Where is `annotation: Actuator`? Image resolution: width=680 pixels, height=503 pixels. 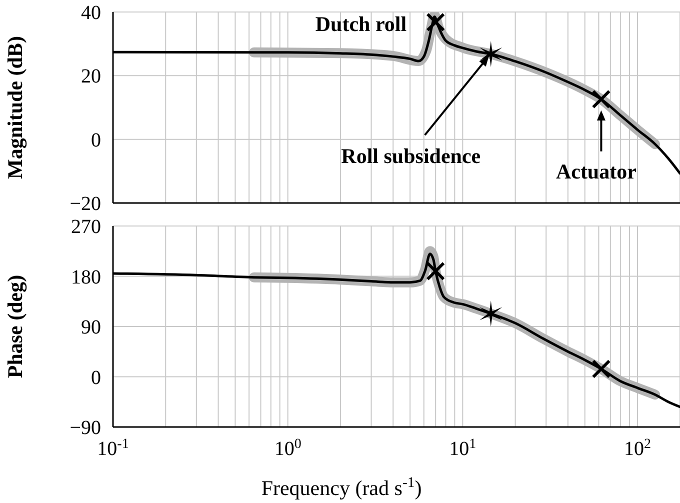 annotation: Actuator is located at coordinates (596, 171).